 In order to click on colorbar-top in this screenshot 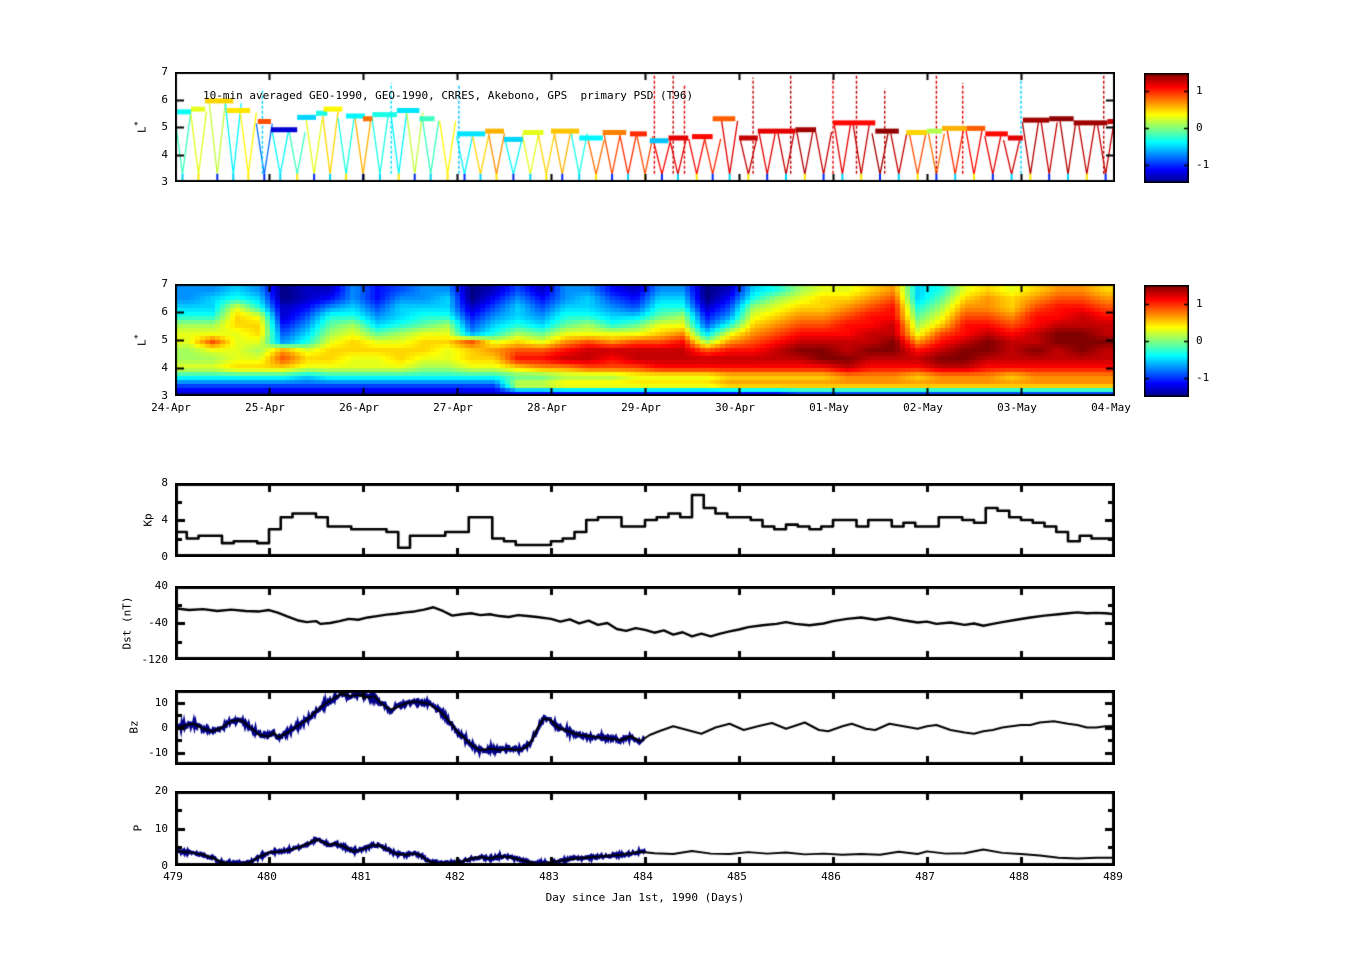, I will do `click(1166, 128)`.